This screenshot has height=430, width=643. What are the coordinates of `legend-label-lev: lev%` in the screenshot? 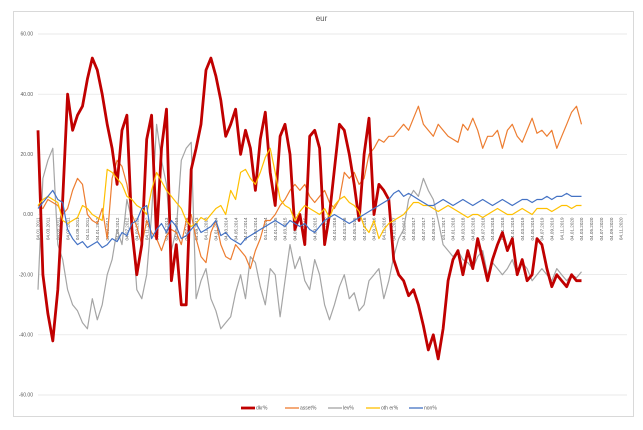 It's located at (348, 409).